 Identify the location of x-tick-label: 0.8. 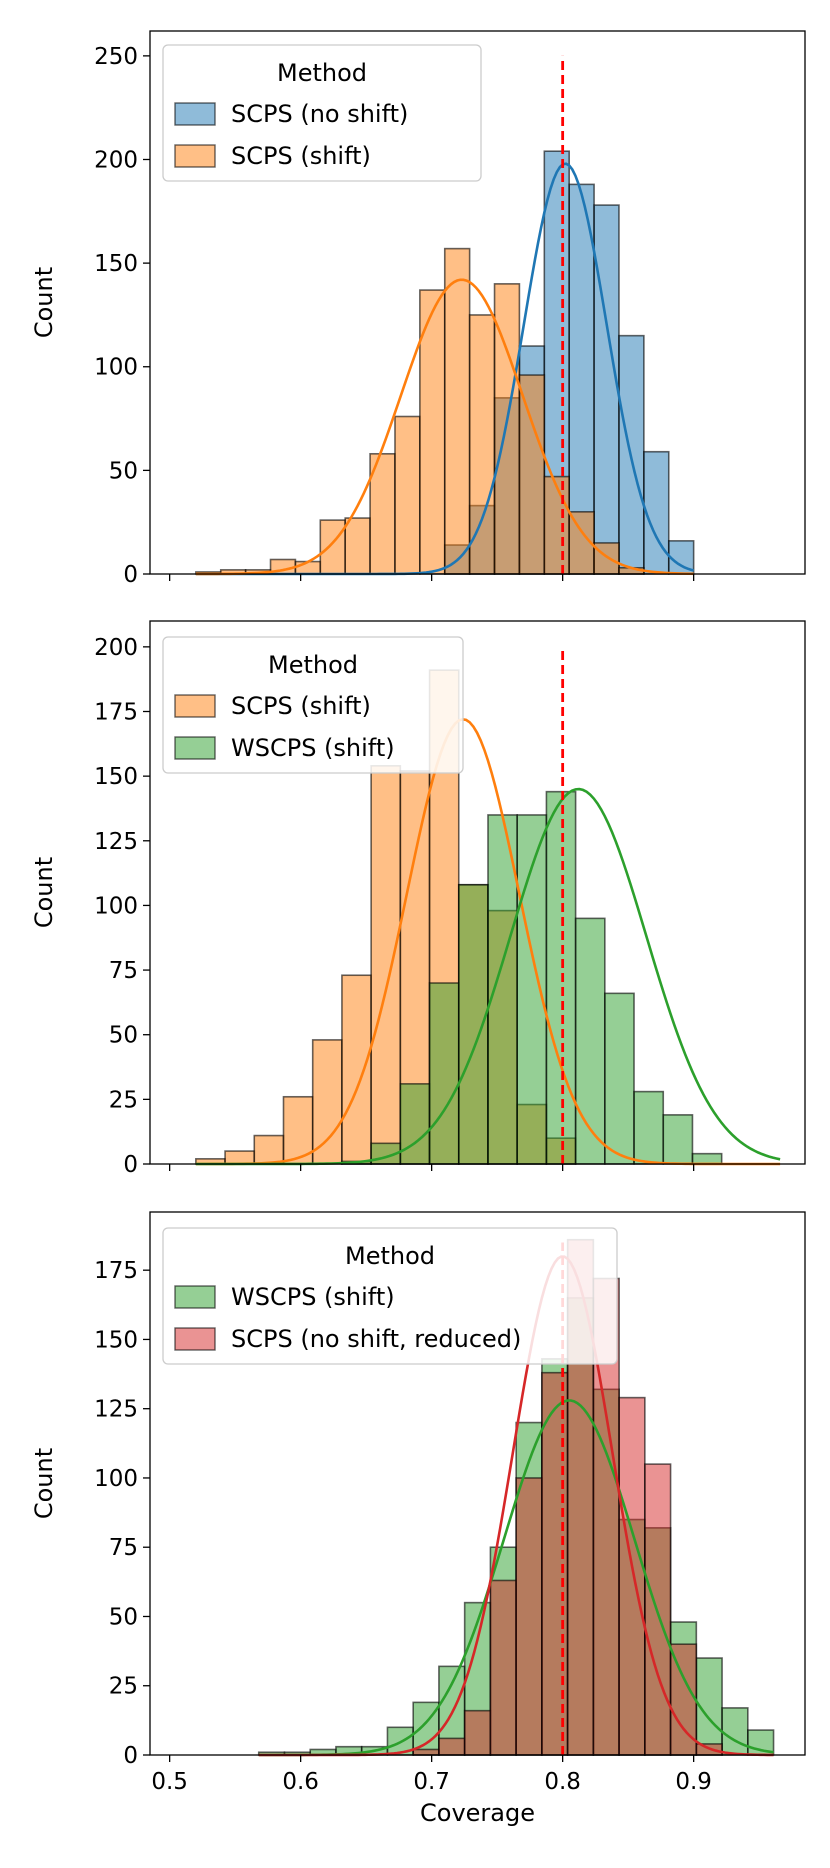
(562, 1782).